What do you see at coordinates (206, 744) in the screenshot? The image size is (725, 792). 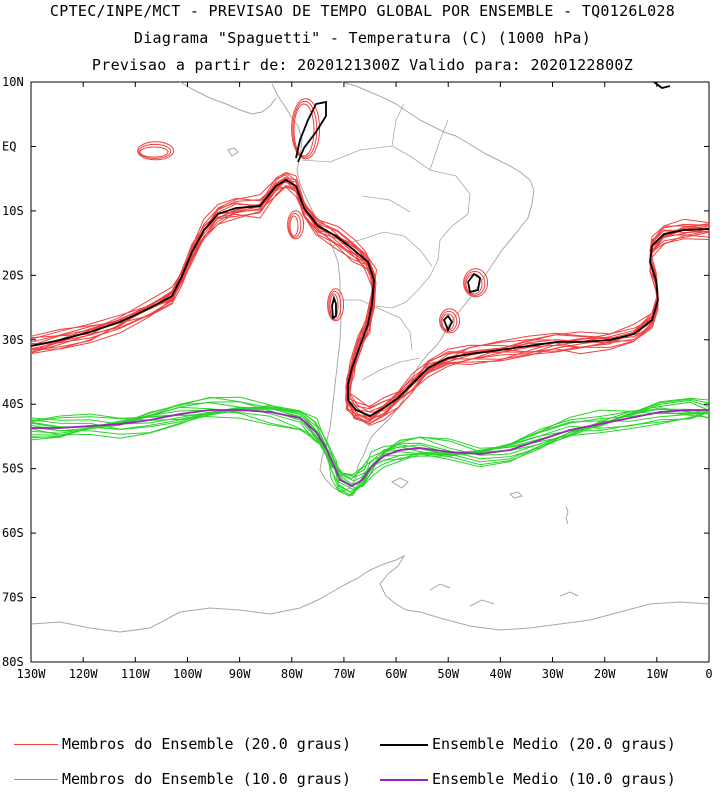 I see `legend-member20-label: Membros do Ensemble (20.0 graus)` at bounding box center [206, 744].